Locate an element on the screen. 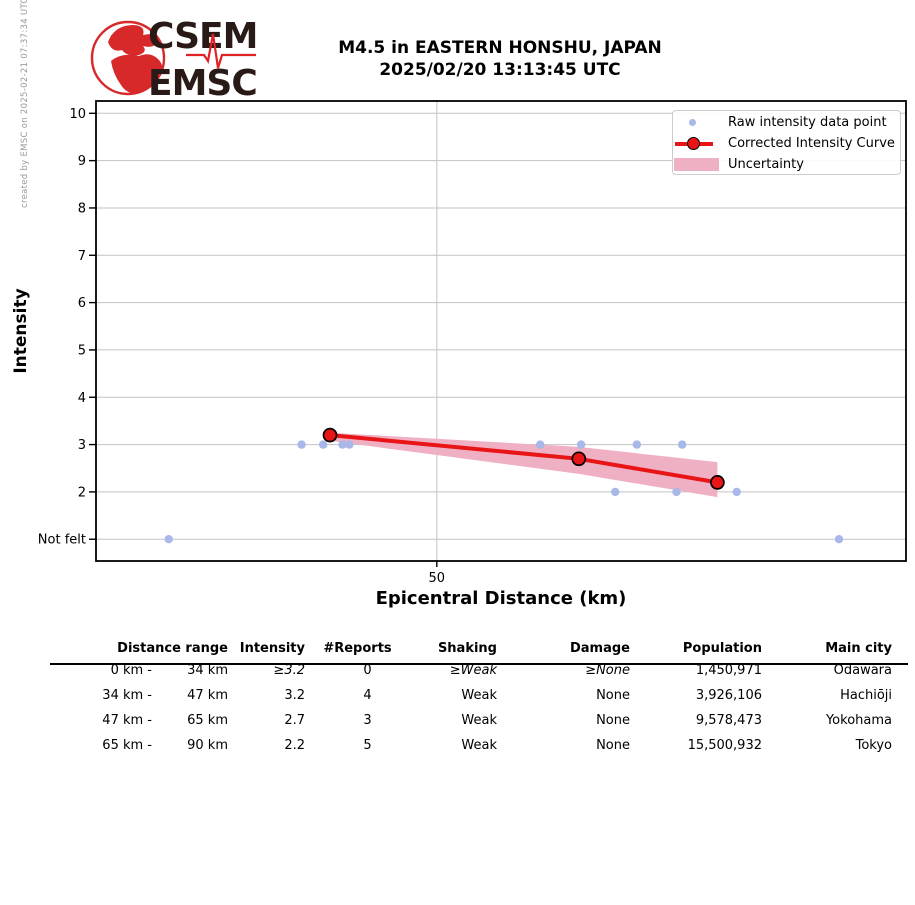 The width and height of the screenshot is (915, 905). curve-marker-icon is located at coordinates (698, 143).